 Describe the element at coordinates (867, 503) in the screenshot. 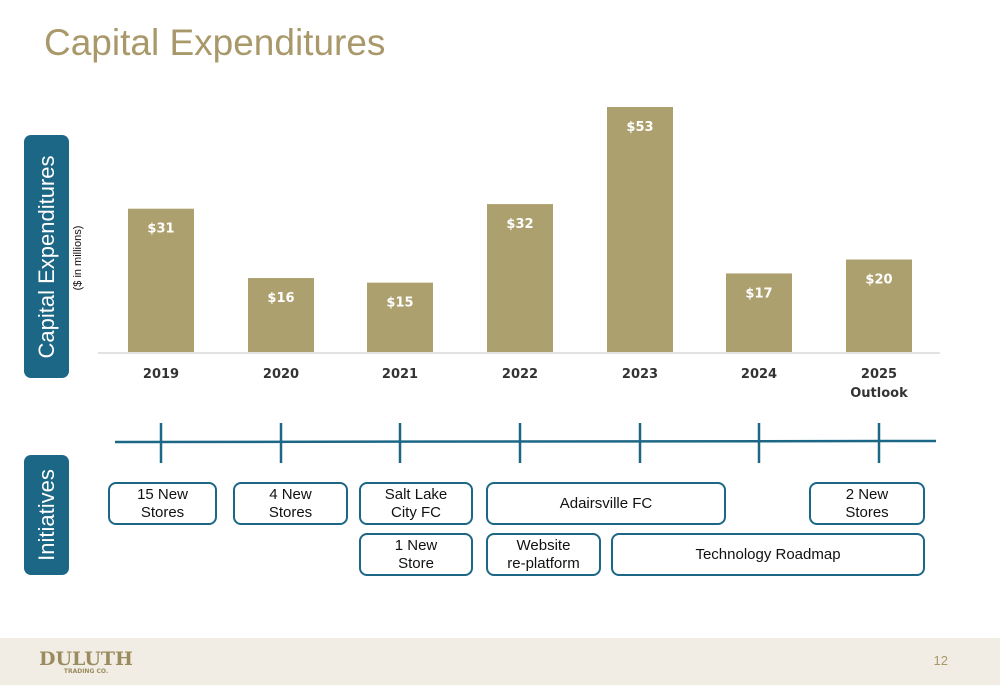

I see `initiative-2-new-stores: 2 New Stores` at that location.